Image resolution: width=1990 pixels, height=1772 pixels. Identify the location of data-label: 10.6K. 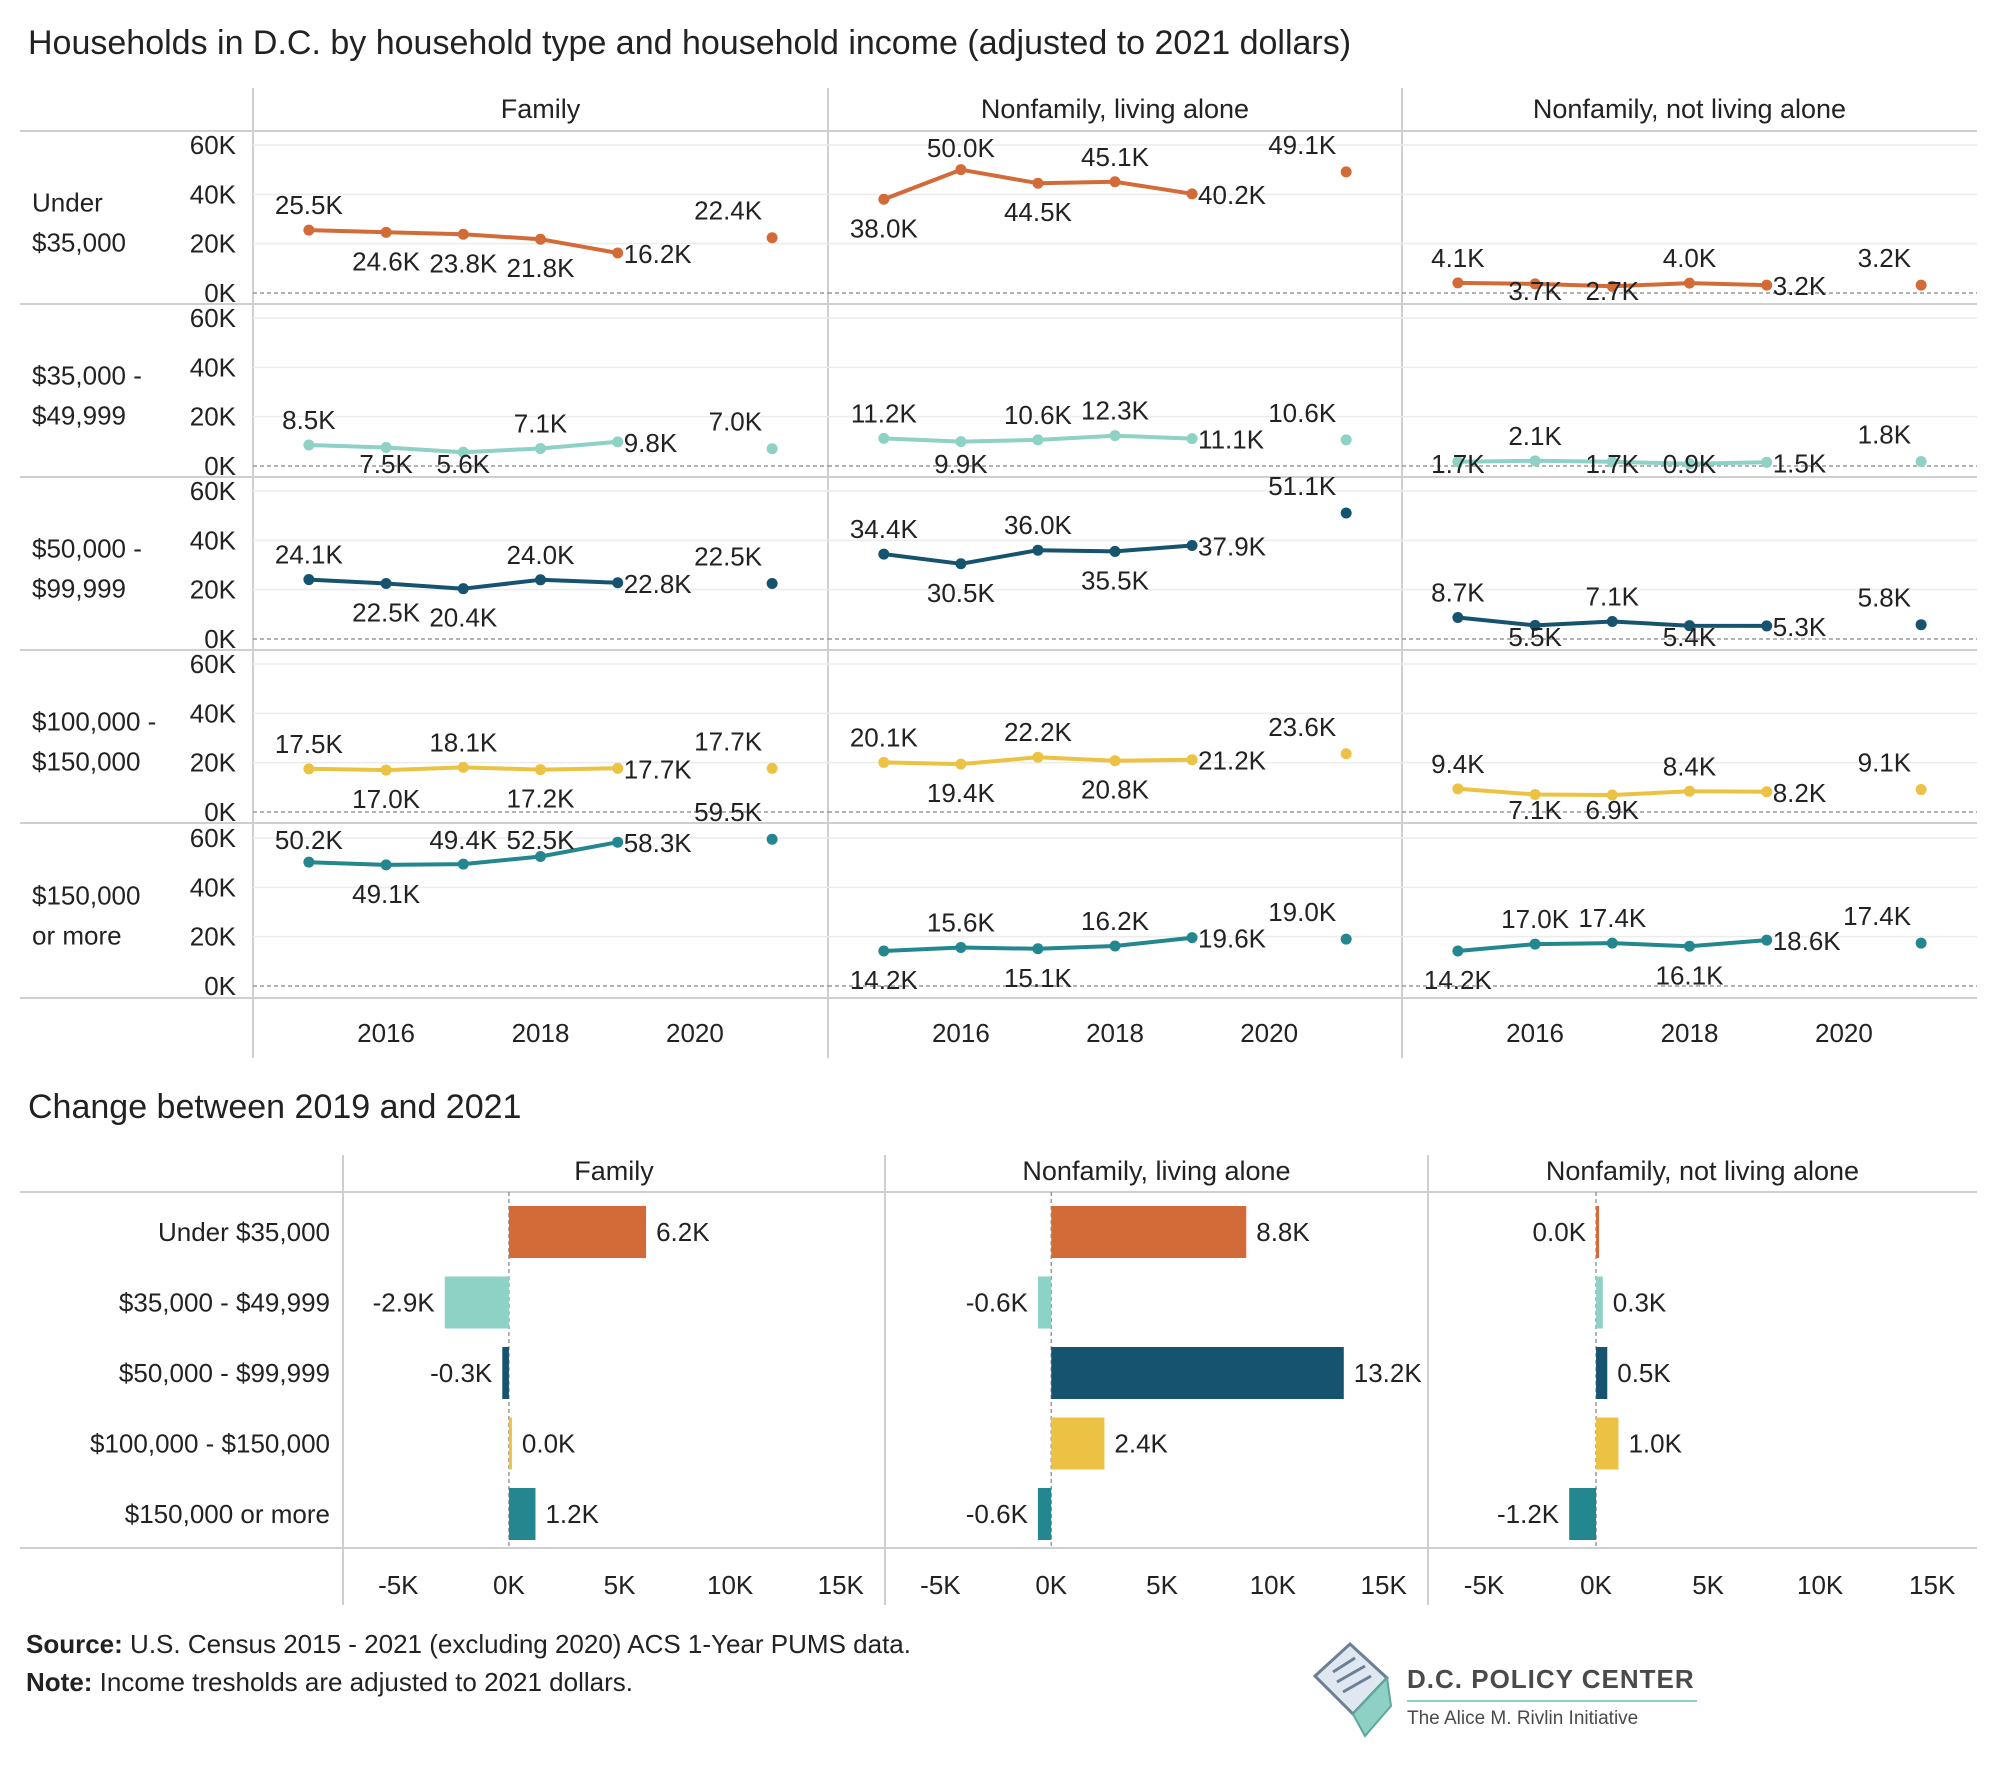
(1302, 413).